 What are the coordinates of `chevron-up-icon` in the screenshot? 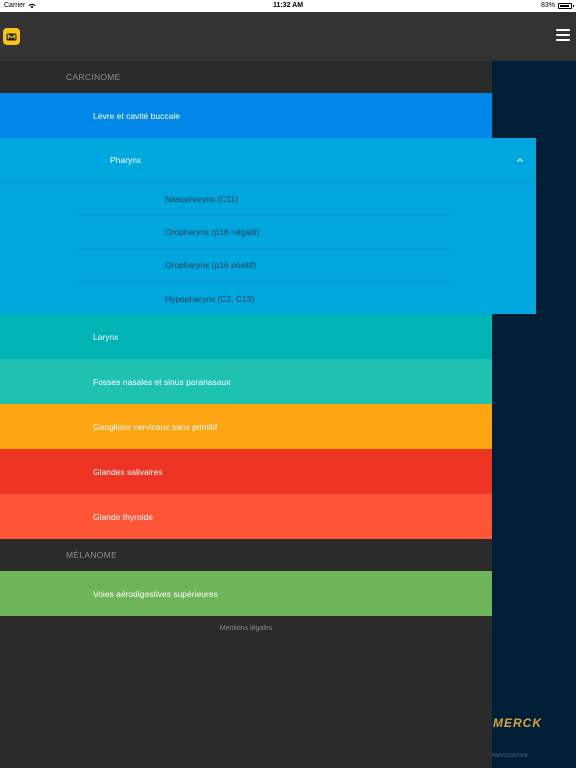 It's located at (520, 160).